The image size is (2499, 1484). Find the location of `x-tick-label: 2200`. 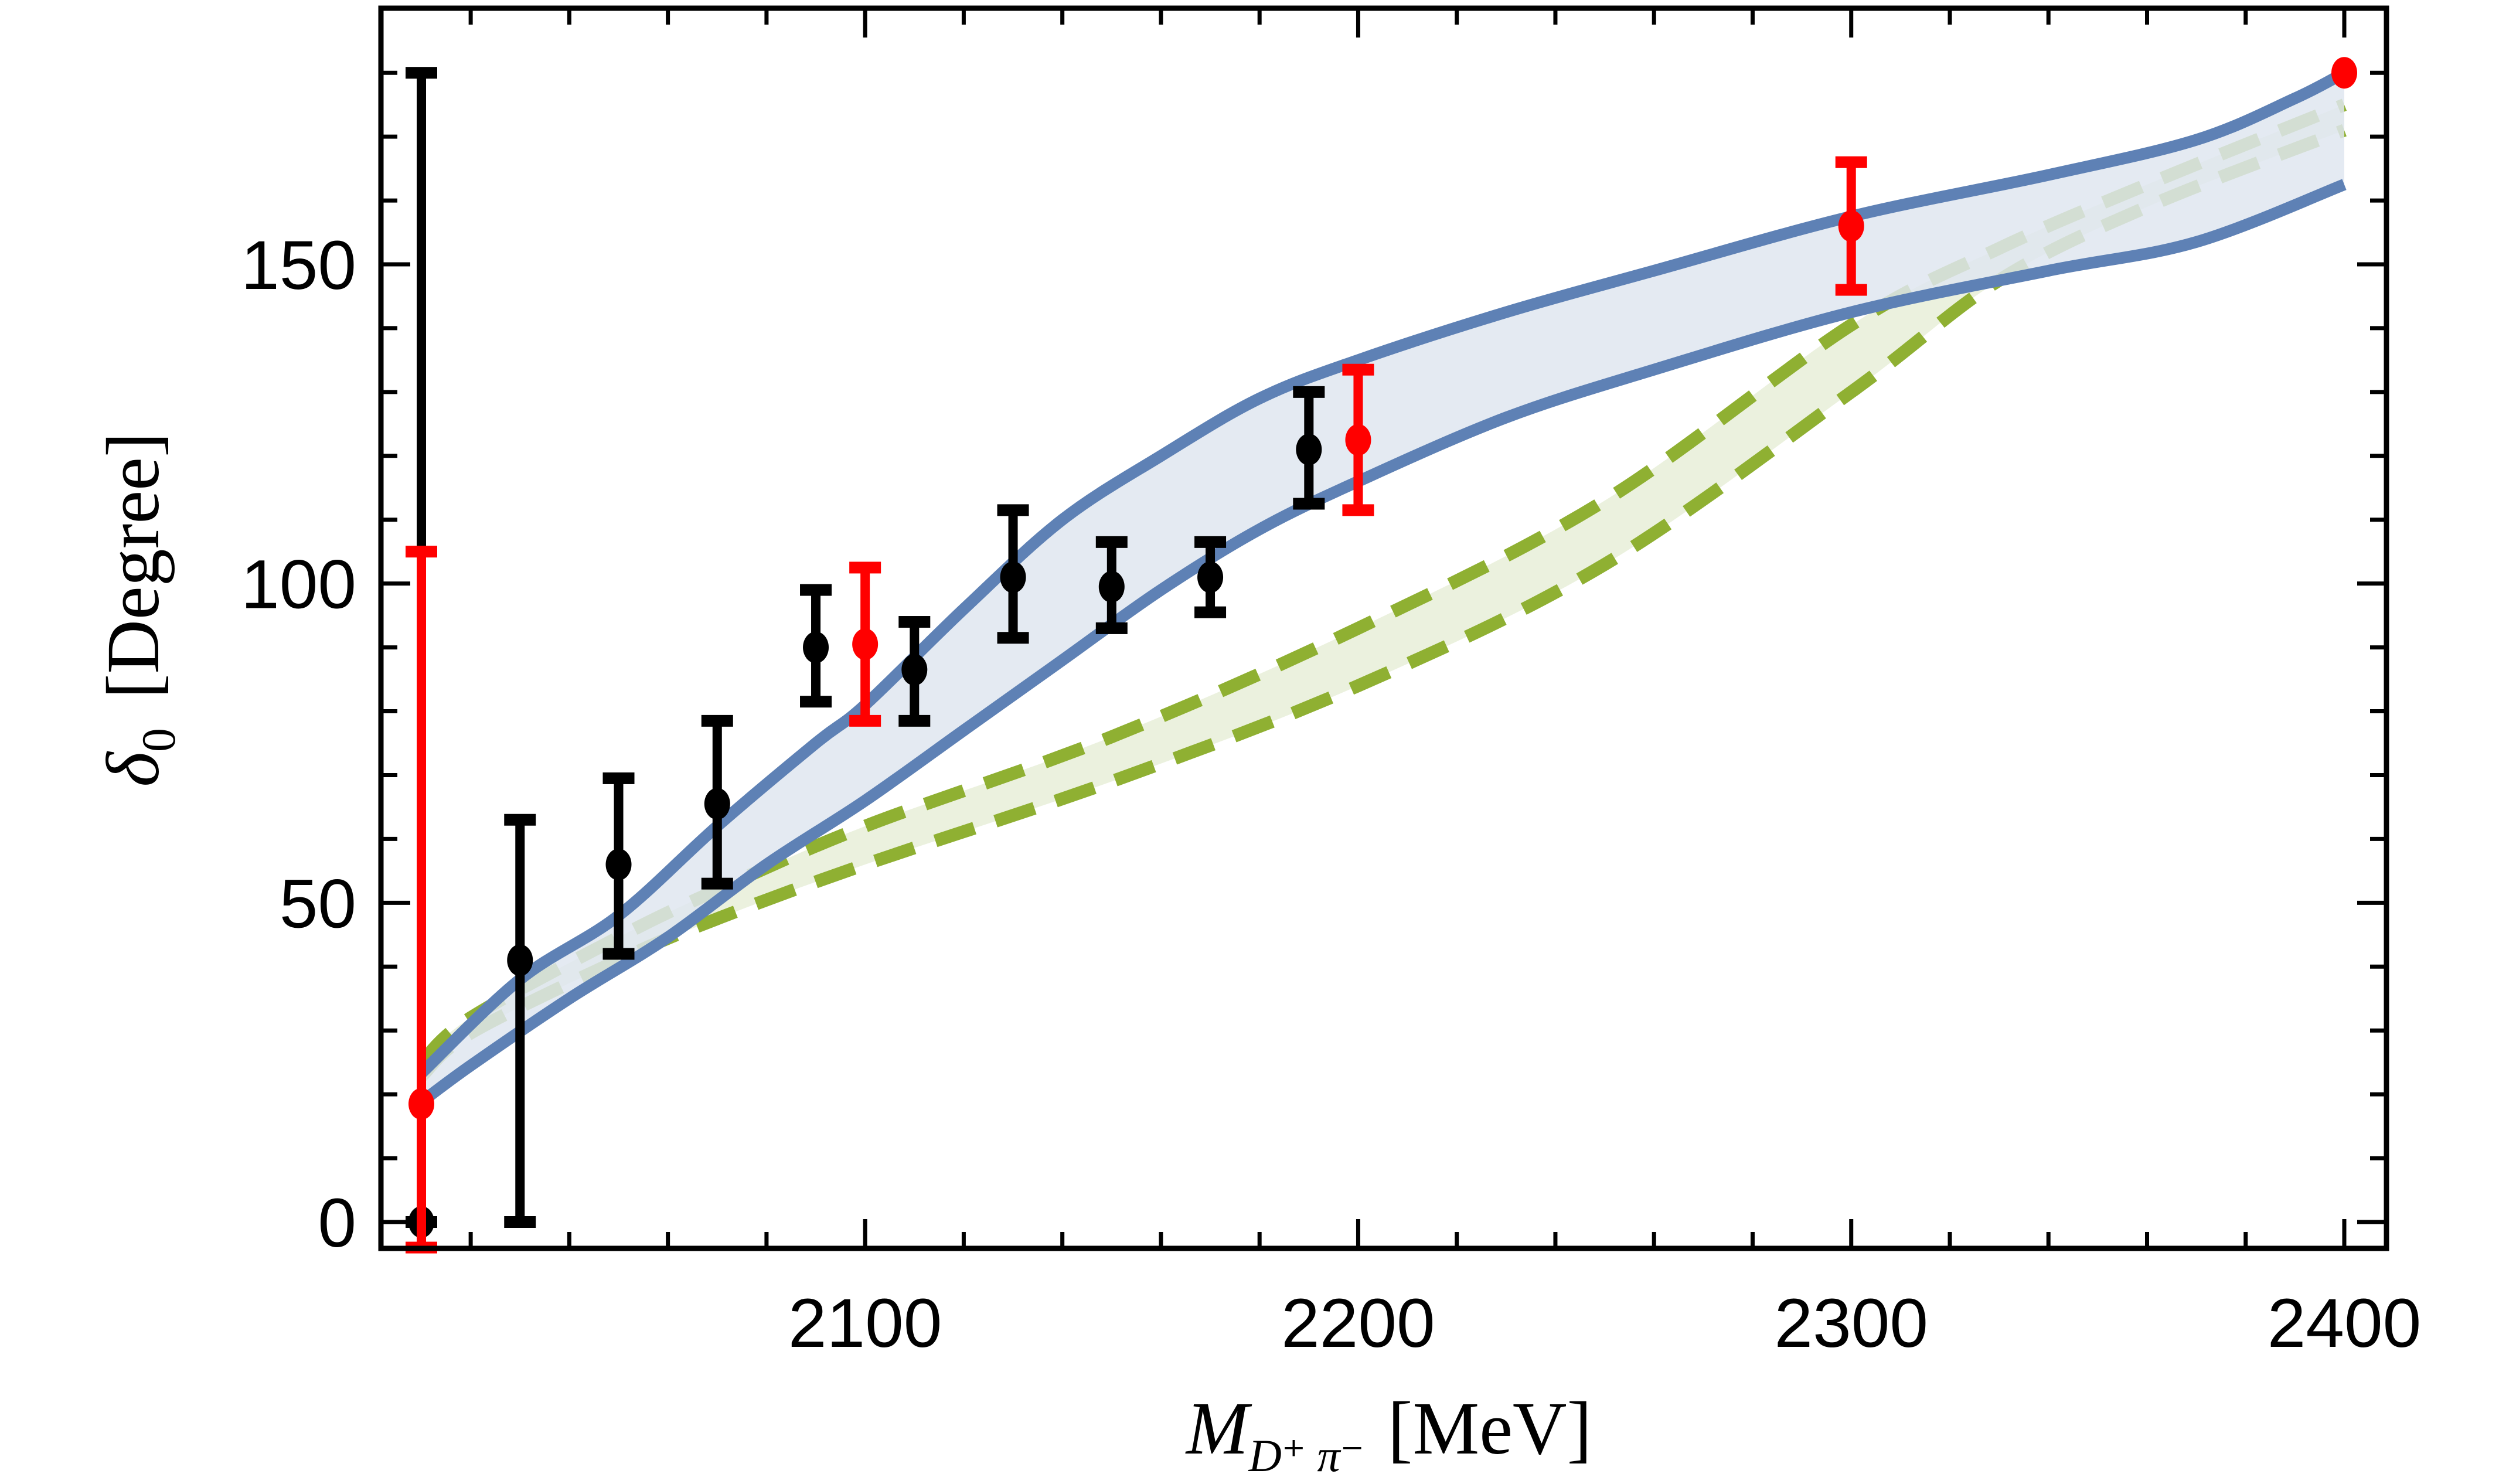

x-tick-label: 2200 is located at coordinates (1358, 1324).